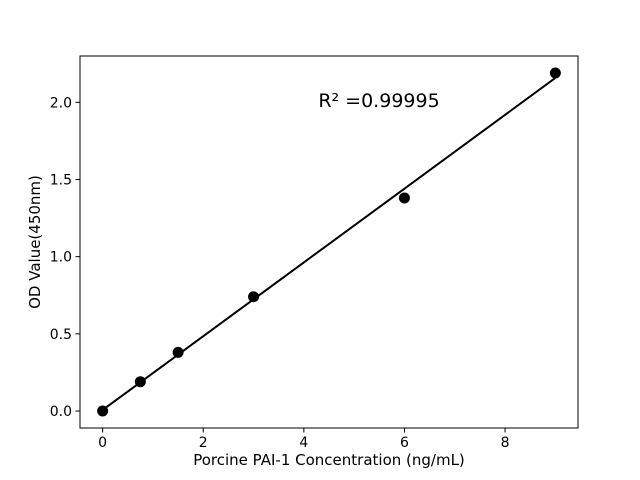  What do you see at coordinates (102, 443) in the screenshot?
I see `x-tick-label: 0` at bounding box center [102, 443].